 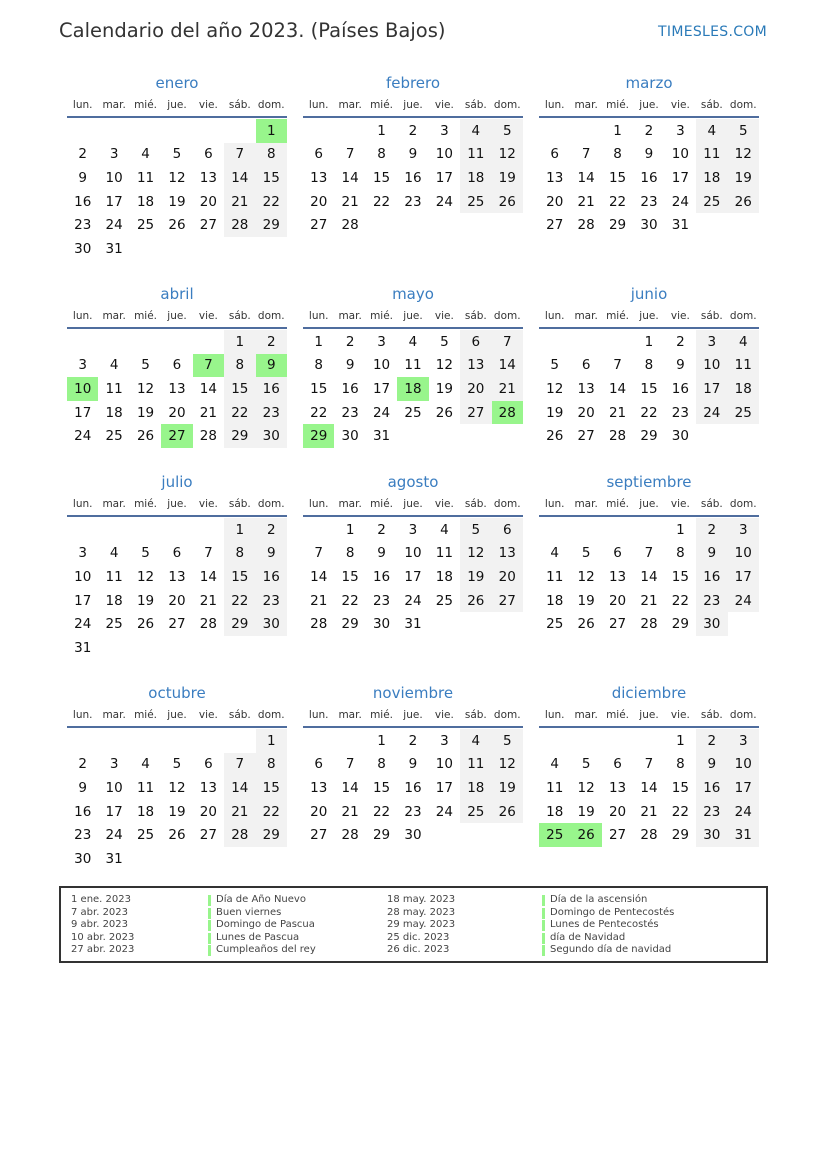 I want to click on day-cell: 12, so click(x=145, y=388).